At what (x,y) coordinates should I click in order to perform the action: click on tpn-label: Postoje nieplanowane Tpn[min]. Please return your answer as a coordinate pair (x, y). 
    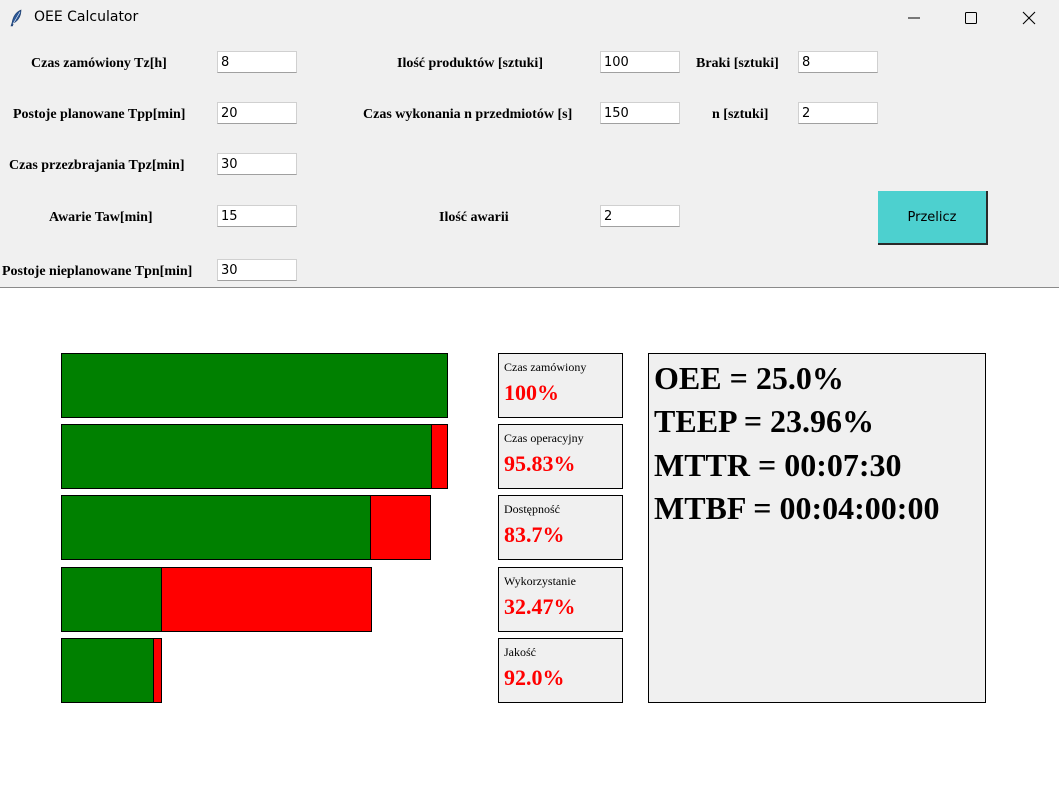
    Looking at the image, I should click on (97, 271).